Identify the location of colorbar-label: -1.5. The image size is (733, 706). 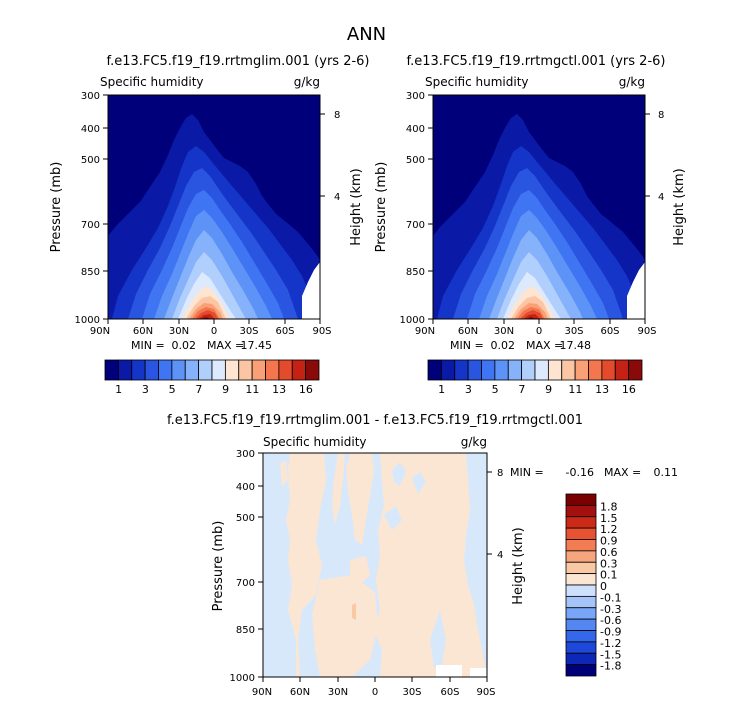
(610, 654).